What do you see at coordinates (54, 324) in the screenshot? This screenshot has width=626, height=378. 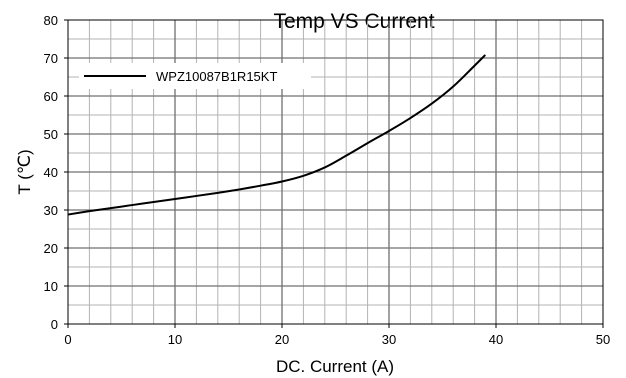 I see `y-tick-label: 0` at bounding box center [54, 324].